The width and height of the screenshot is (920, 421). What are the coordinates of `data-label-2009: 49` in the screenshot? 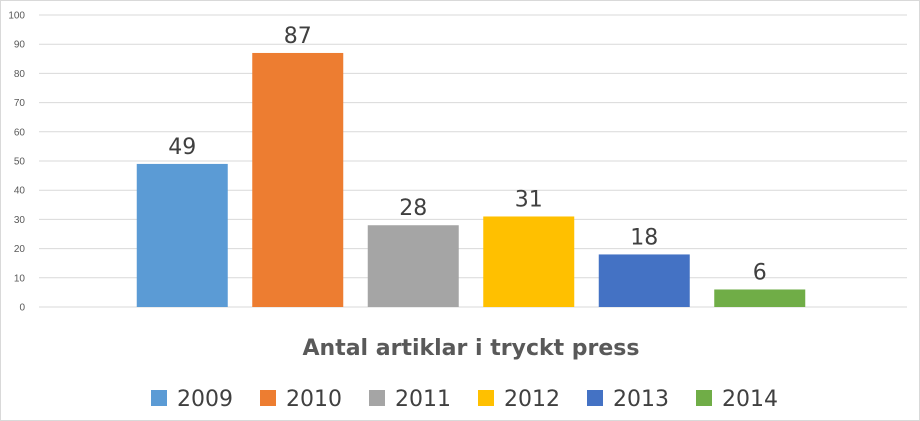 It's located at (182, 147).